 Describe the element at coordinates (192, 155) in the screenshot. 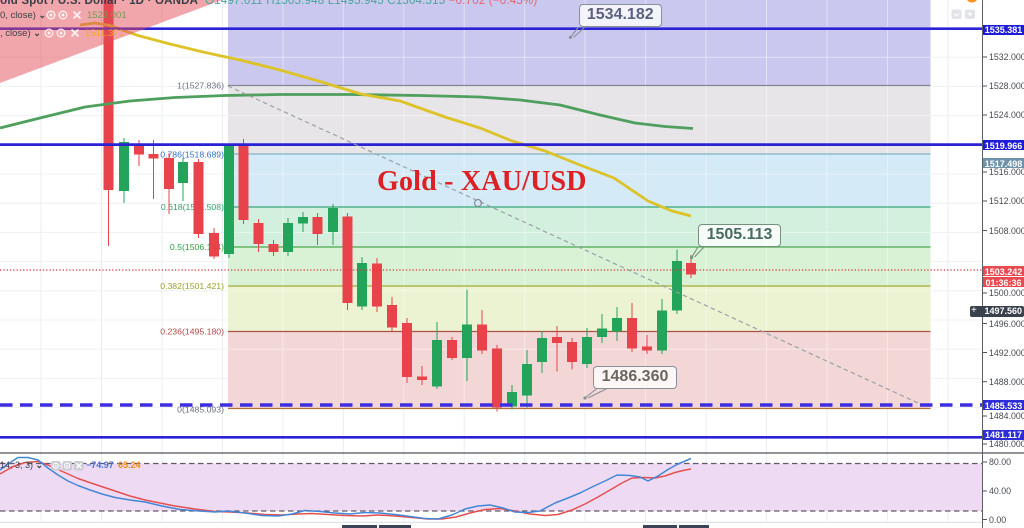

I see `svg-text: 0.786(1518.689)` at that location.